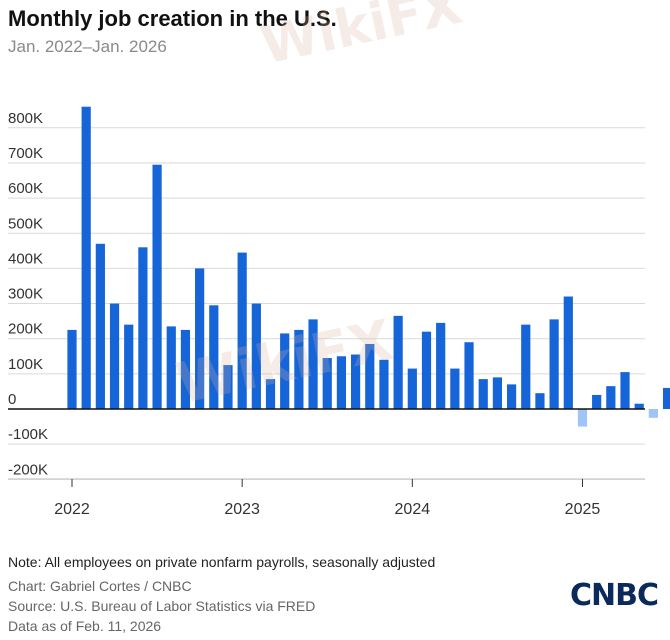 Image resolution: width=670 pixels, height=640 pixels. Describe the element at coordinates (242, 509) in the screenshot. I see `x-tick-label: 2023` at that location.